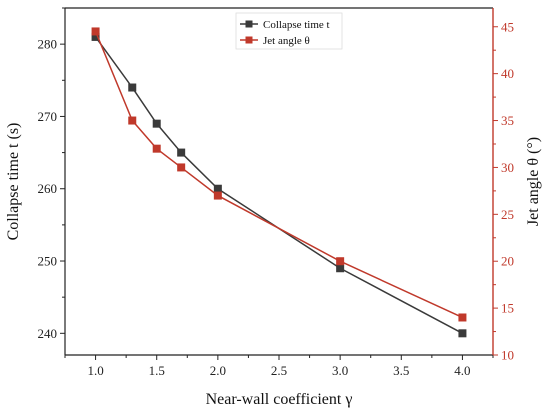 The width and height of the screenshot is (550, 416). What do you see at coordinates (507, 26) in the screenshot?
I see `y-right-tick-label: 45` at bounding box center [507, 26].